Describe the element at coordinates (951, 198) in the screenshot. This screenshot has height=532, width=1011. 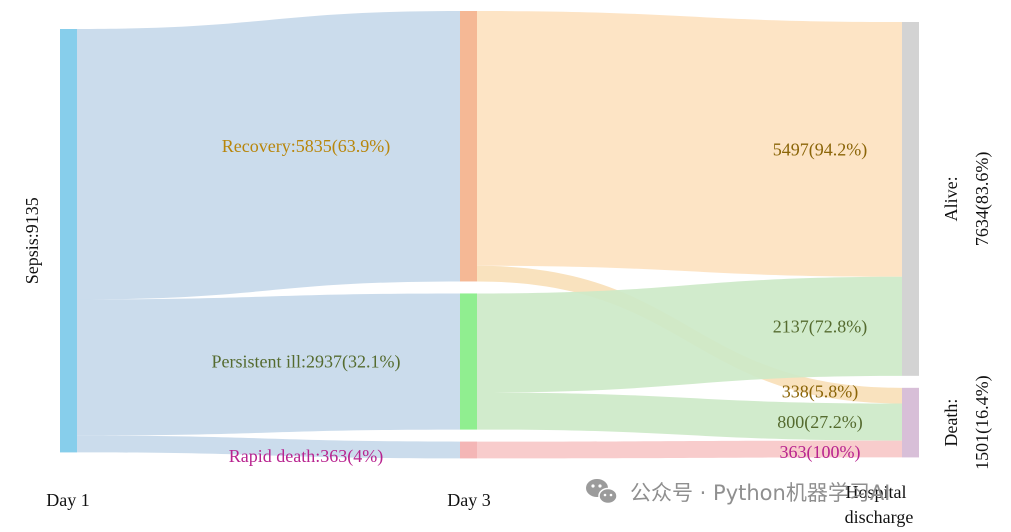
I see `node-label-alive-line1: Alive:` at that location.